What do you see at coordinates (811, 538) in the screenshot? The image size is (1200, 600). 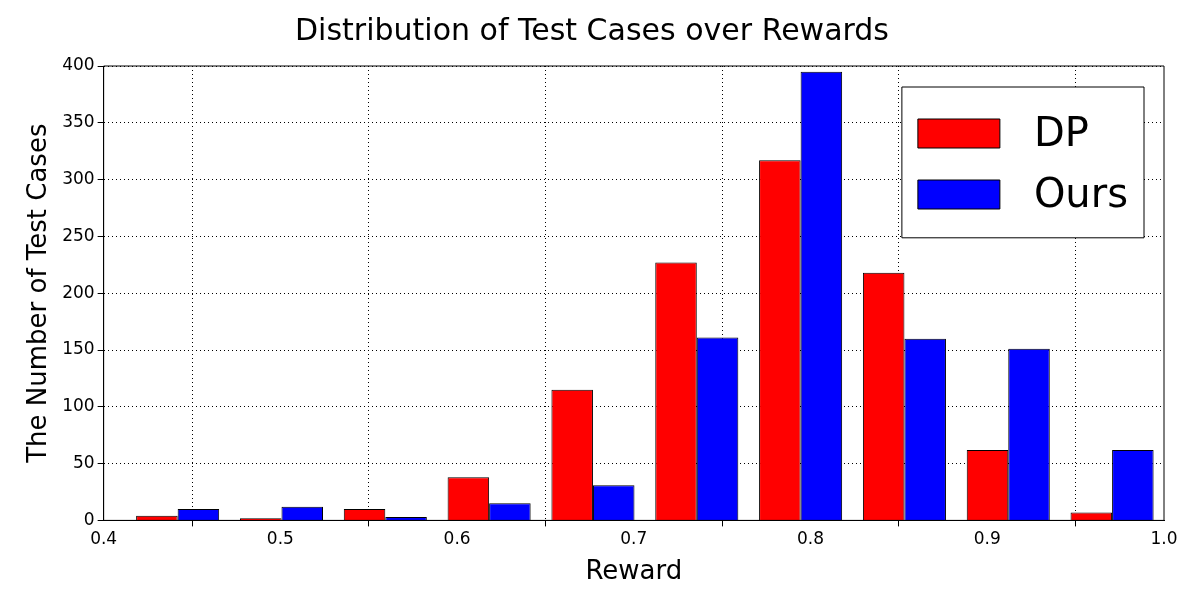 I see `x-tick-label: 0.8` at bounding box center [811, 538].